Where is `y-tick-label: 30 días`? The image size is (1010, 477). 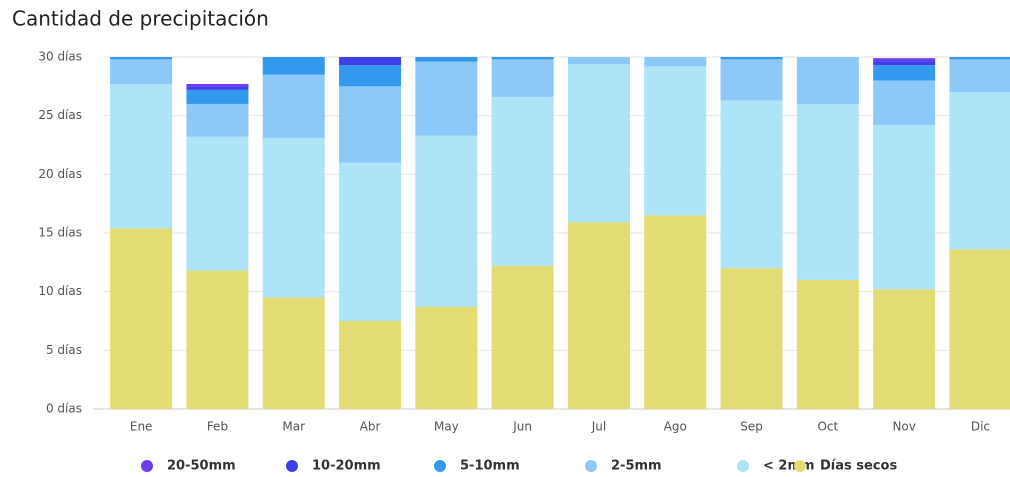
y-tick-label: 30 días is located at coordinates (60, 57).